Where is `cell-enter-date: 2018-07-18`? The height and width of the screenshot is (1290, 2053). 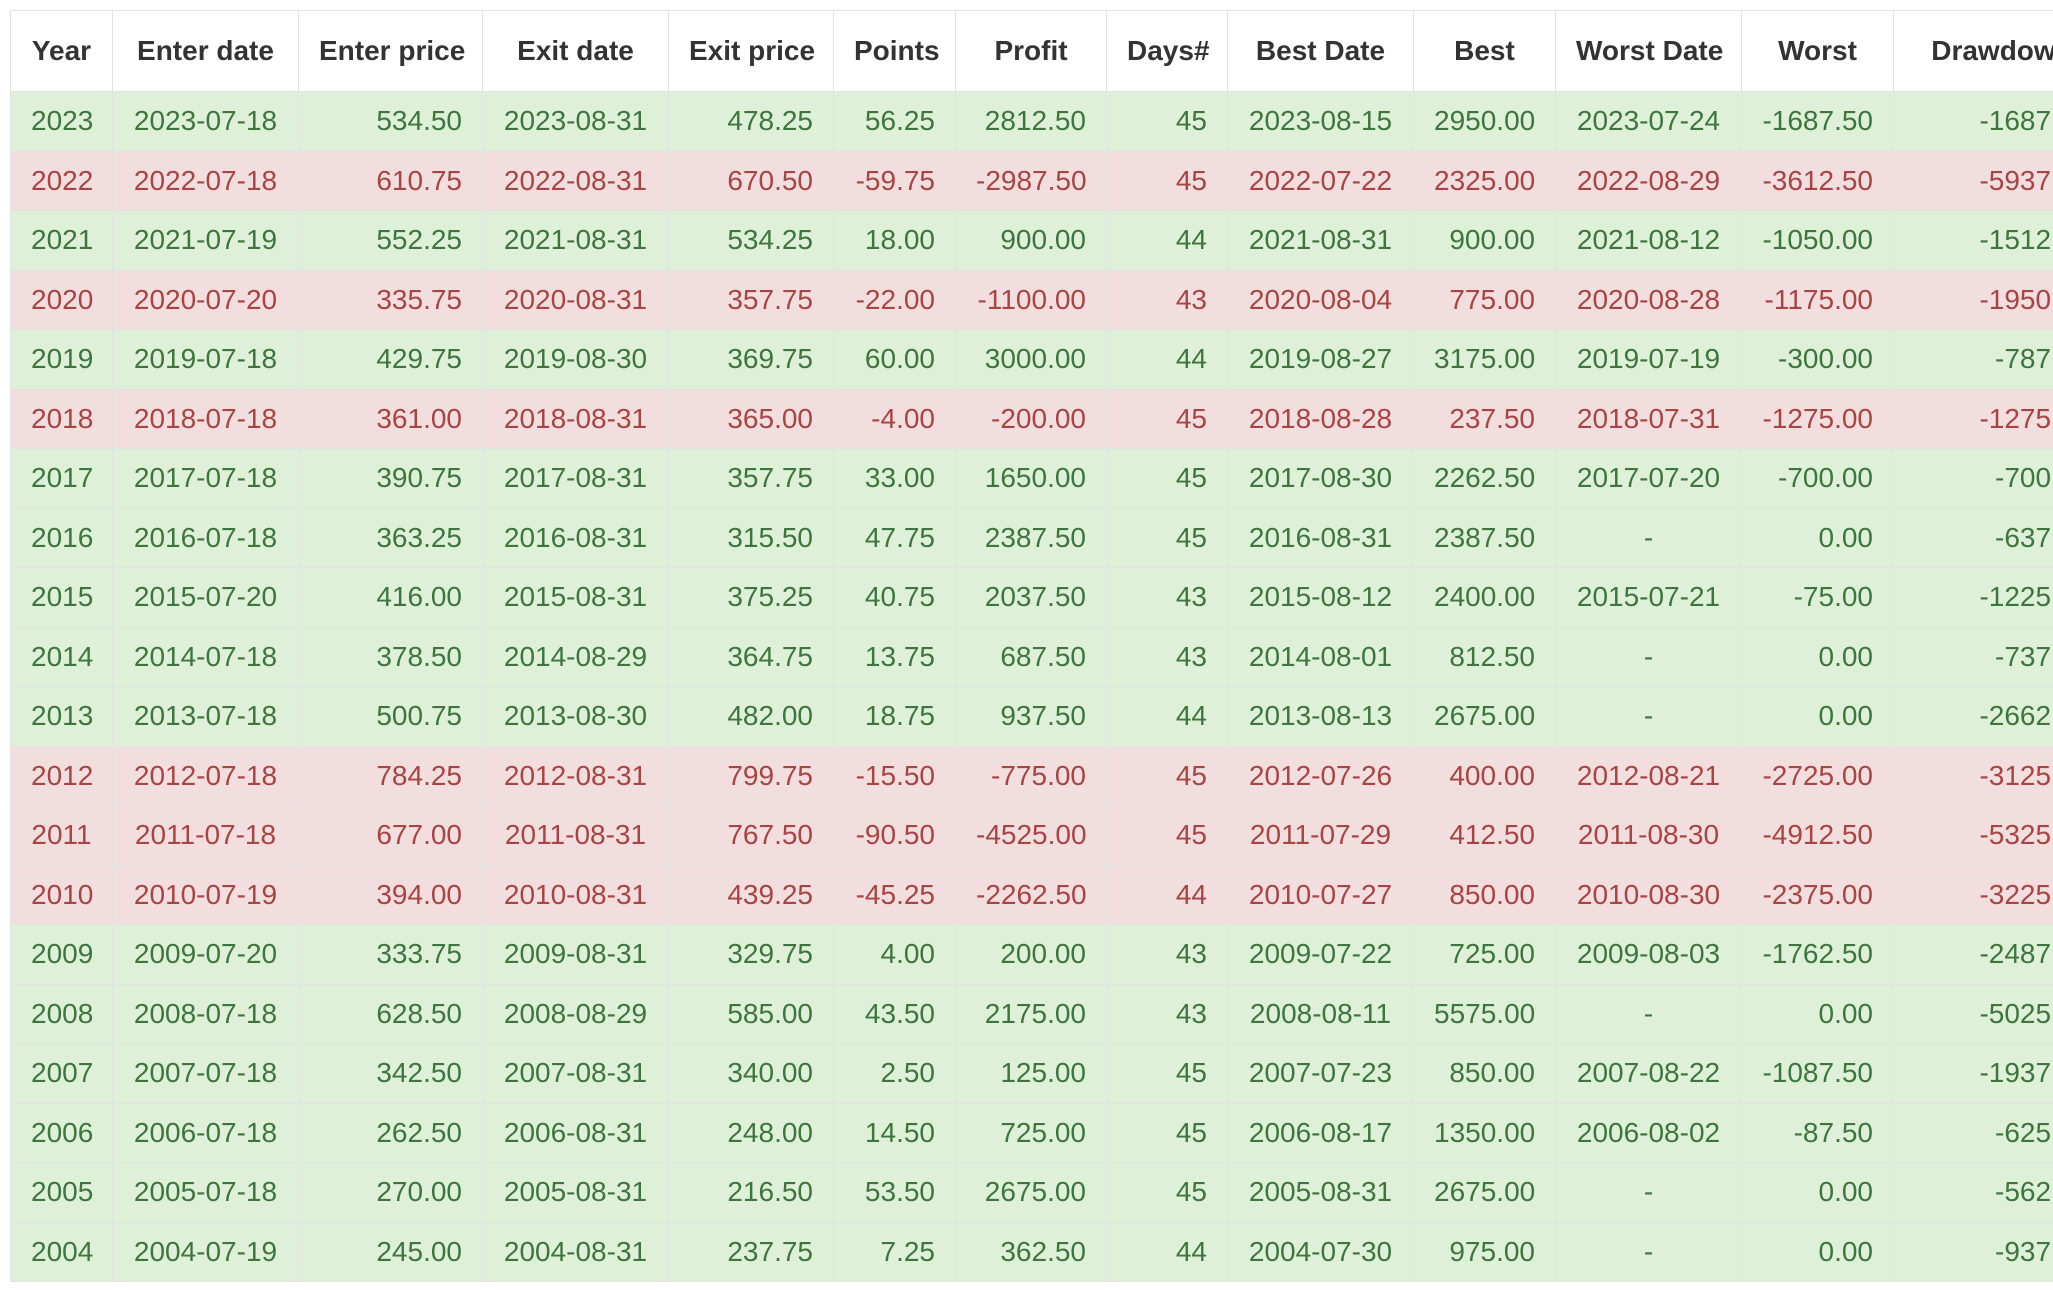
cell-enter-date: 2018-07-18 is located at coordinates (205, 418).